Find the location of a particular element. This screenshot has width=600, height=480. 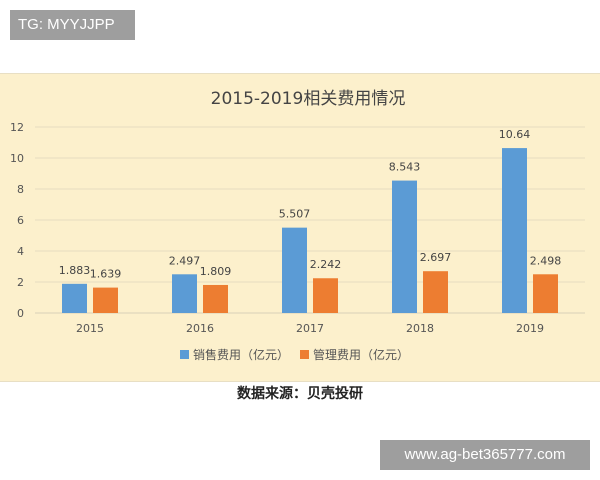

x-tick-label: 2017 is located at coordinates (310, 328).